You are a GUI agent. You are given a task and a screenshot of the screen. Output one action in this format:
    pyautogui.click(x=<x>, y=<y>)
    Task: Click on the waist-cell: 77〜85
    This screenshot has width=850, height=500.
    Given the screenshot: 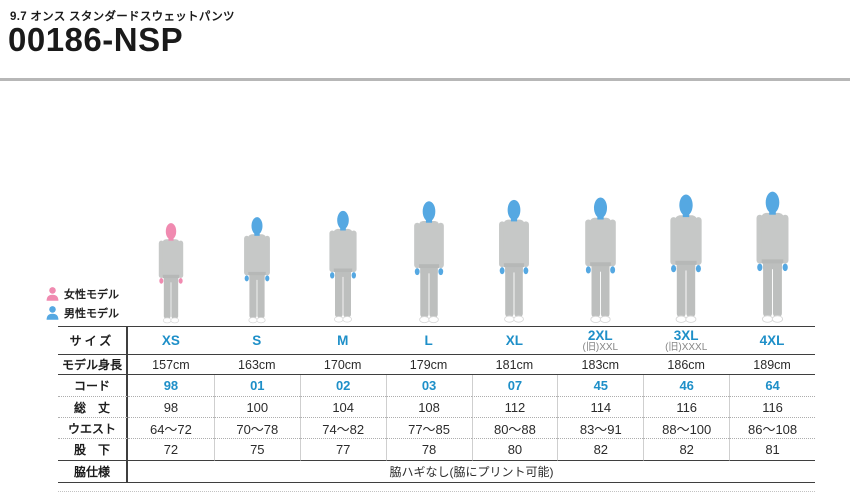 What is the action you would take?
    pyautogui.click(x=428, y=428)
    